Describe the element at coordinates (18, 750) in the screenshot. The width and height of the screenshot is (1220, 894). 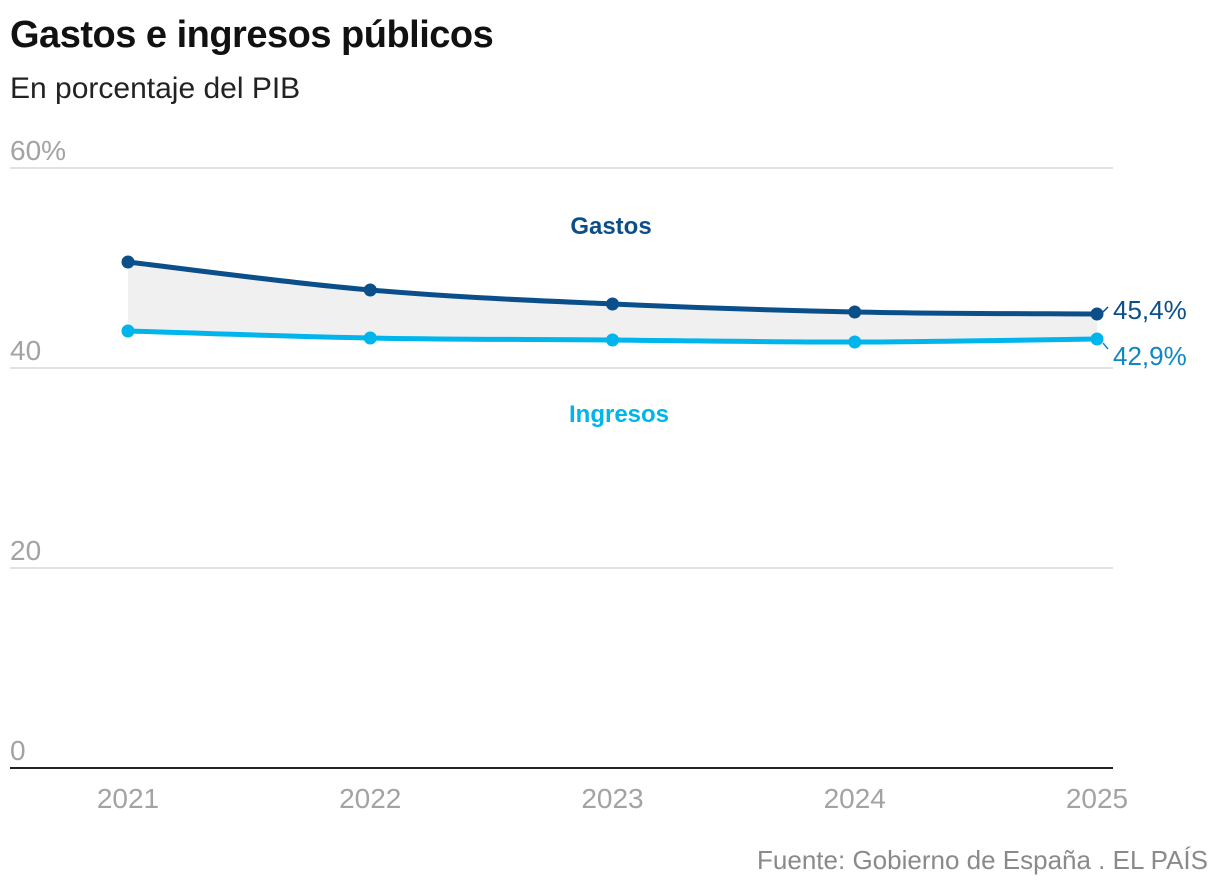
I see `y-tick-label: 0` at that location.